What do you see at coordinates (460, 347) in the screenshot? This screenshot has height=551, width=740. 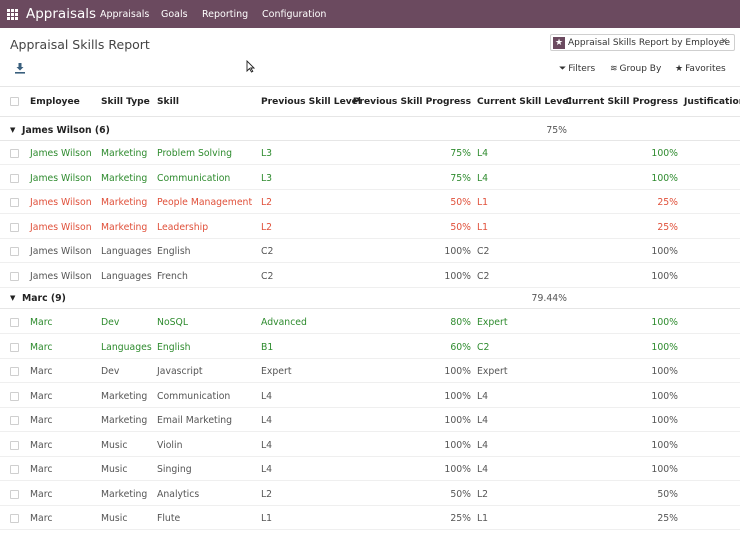 I see `cell-previous-skill-progress: 60%` at bounding box center [460, 347].